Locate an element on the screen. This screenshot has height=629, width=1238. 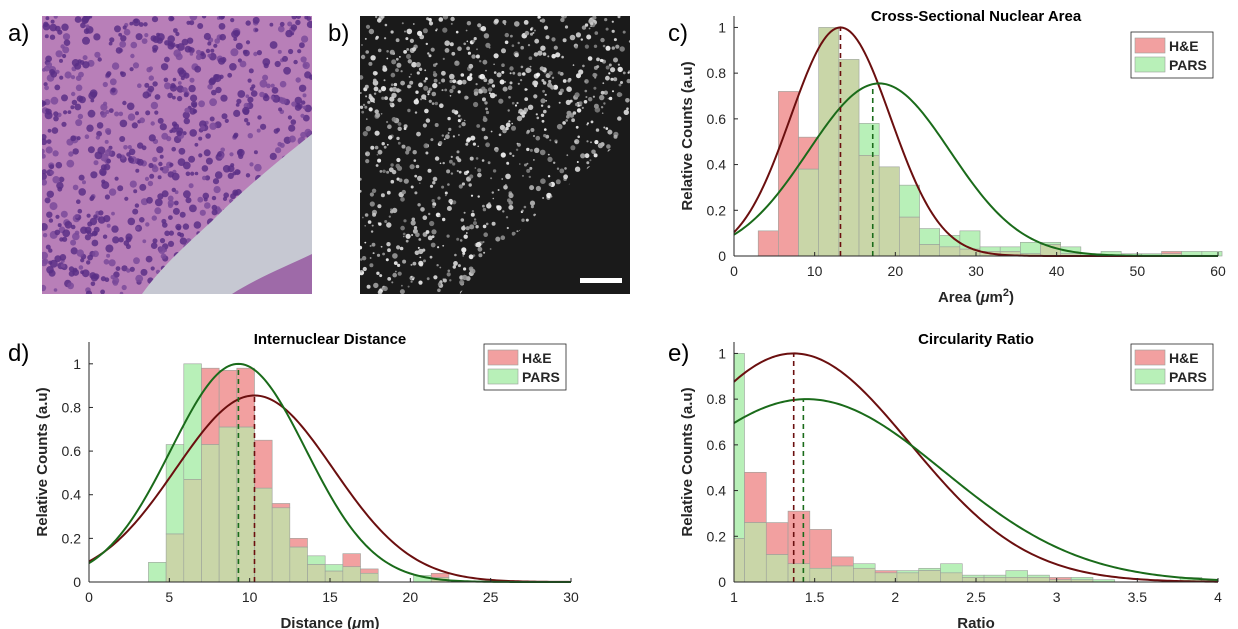
x-axis-label: Distance (μm) is located at coordinates (329, 622).